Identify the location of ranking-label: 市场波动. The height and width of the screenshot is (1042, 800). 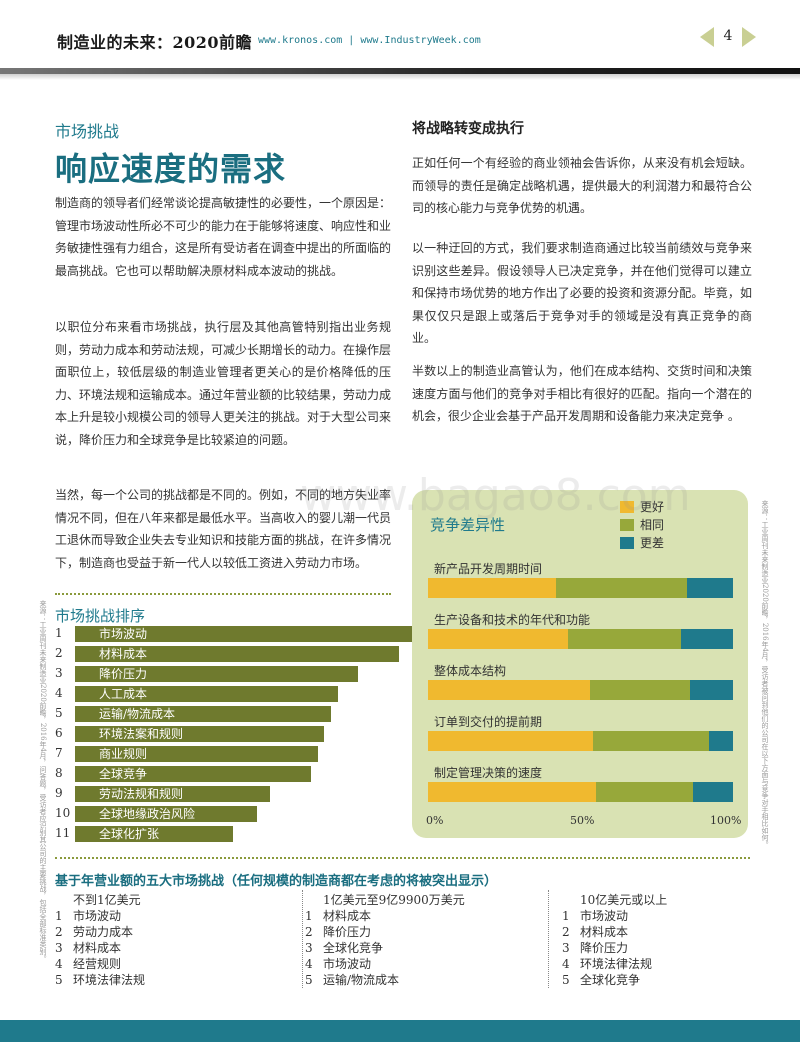
(123, 634).